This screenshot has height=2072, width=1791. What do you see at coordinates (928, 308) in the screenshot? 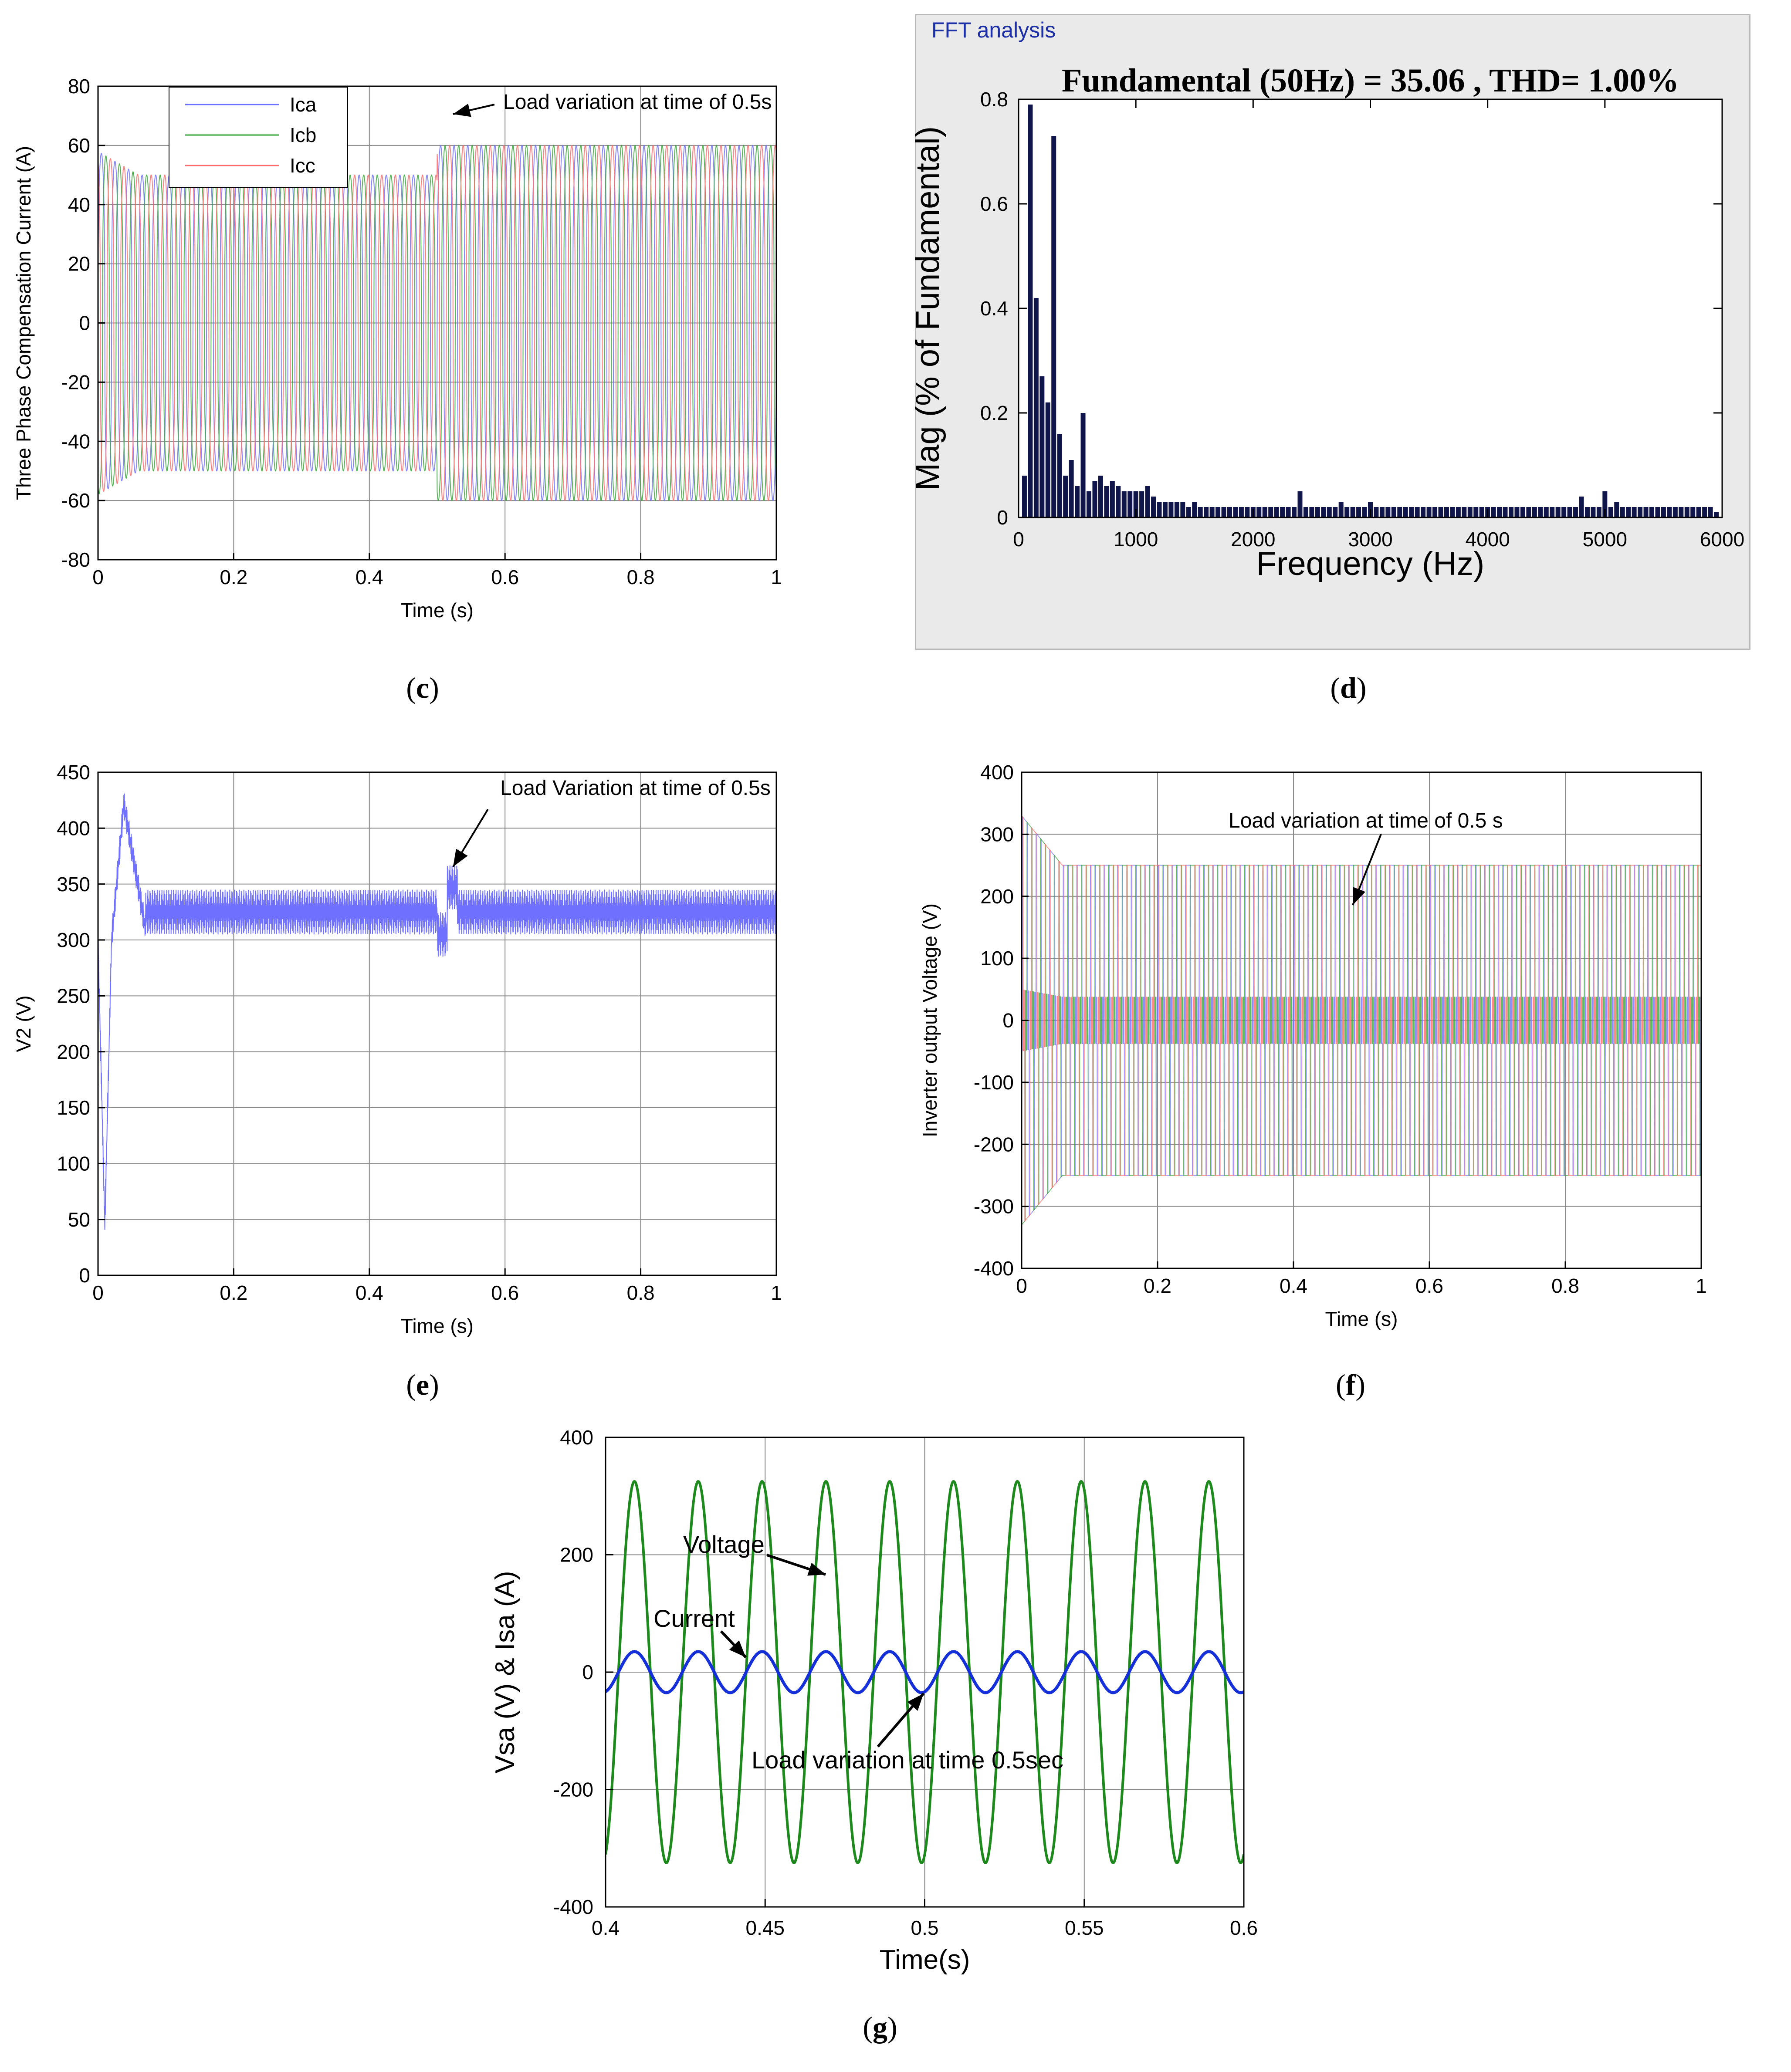
I see `d-y-axis-title: Mag (% of Fundamental)` at bounding box center [928, 308].